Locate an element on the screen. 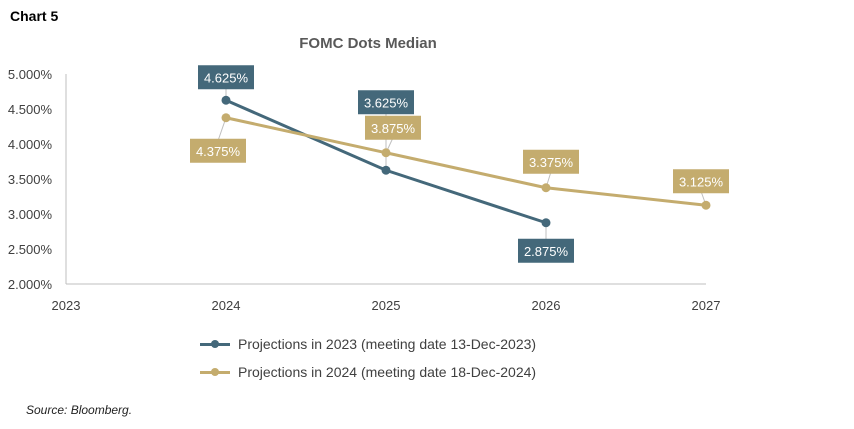 The image size is (854, 429). y-tick-label: 4.000% is located at coordinates (30, 144).